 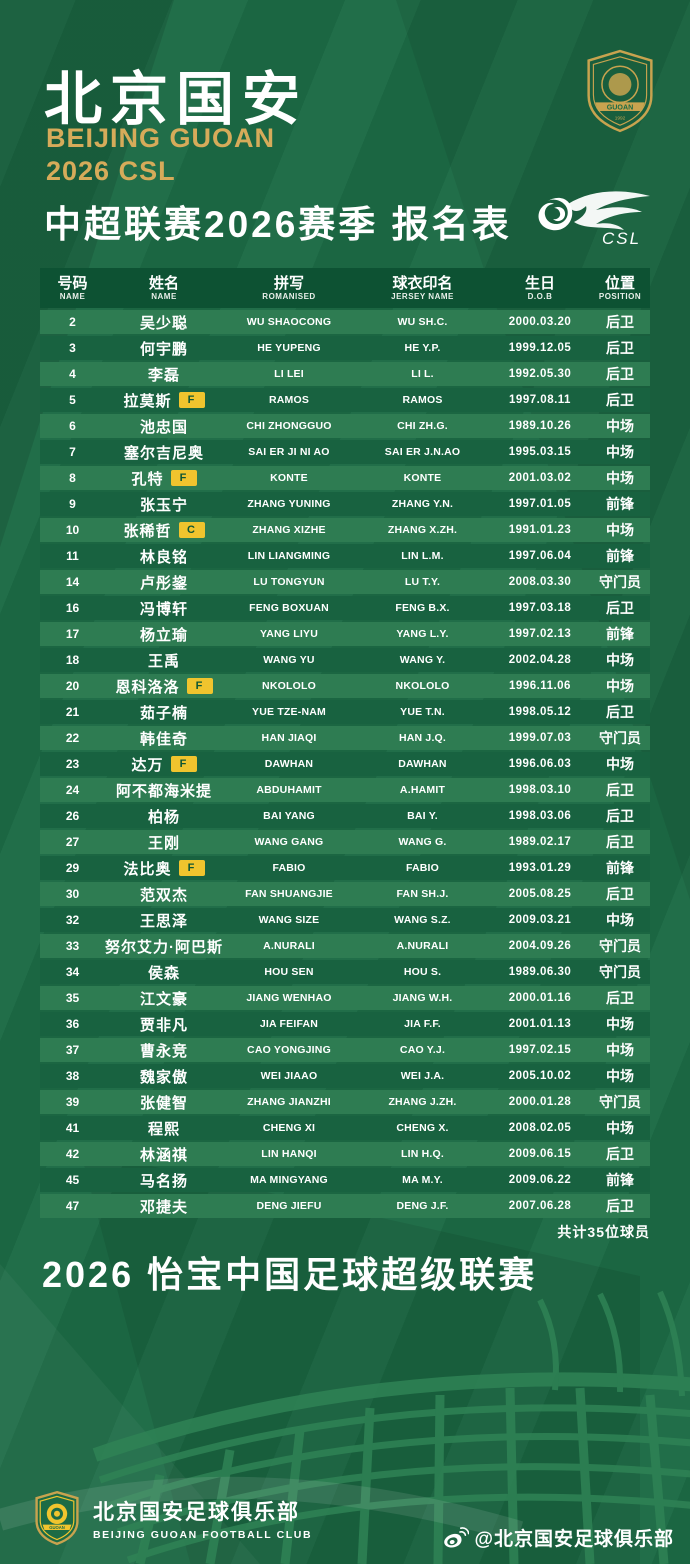 I want to click on player-dob: 1996.06.03, so click(x=540, y=764).